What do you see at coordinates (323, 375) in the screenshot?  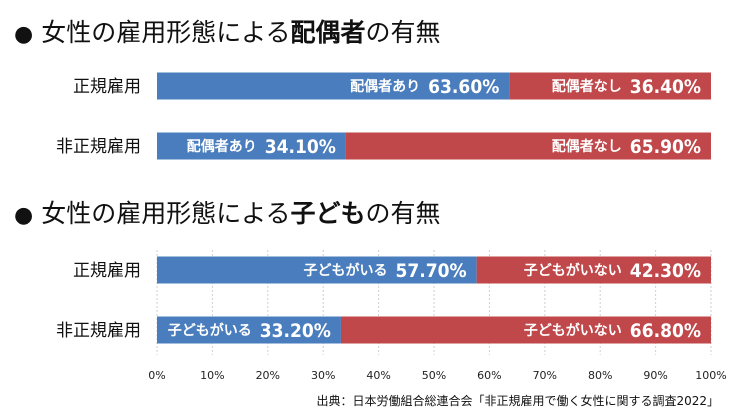 I see `x-tick-label: 30%` at bounding box center [323, 375].